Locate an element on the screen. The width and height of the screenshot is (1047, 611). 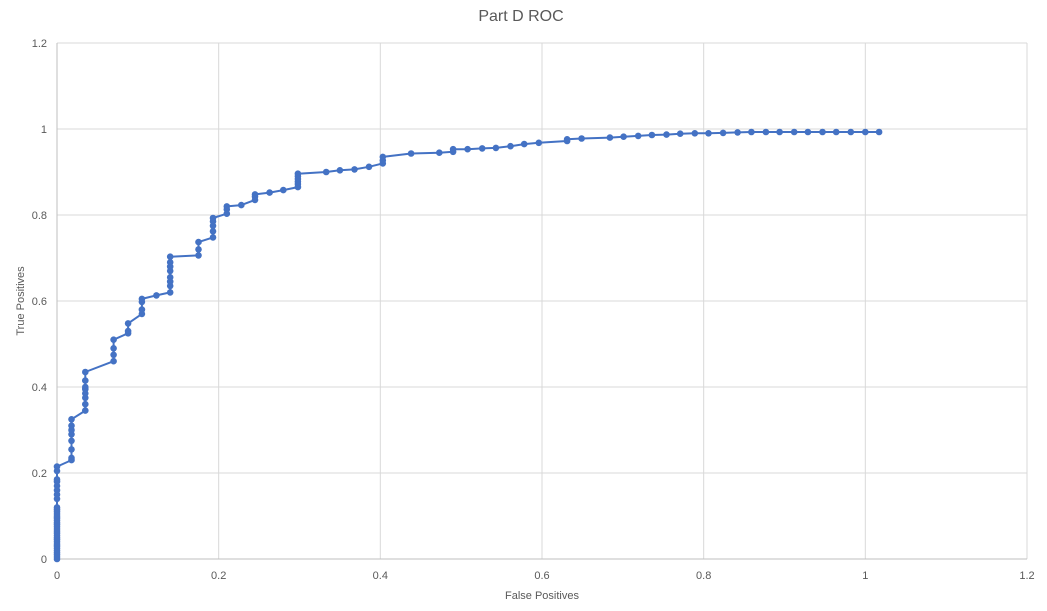
x-axis-title: False Positives is located at coordinates (542, 596).